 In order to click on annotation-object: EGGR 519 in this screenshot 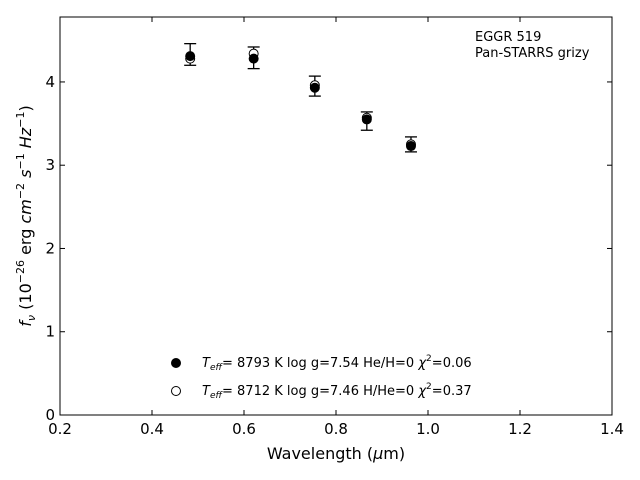, I will do `click(508, 37)`.